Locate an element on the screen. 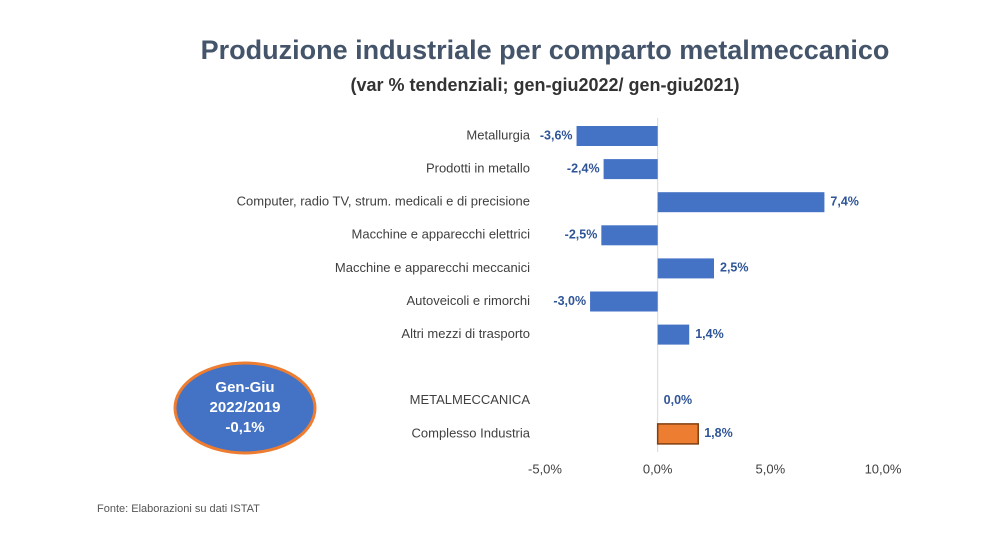 The height and width of the screenshot is (535, 1008). y-tick-label: METALMECCANICA is located at coordinates (470, 399).